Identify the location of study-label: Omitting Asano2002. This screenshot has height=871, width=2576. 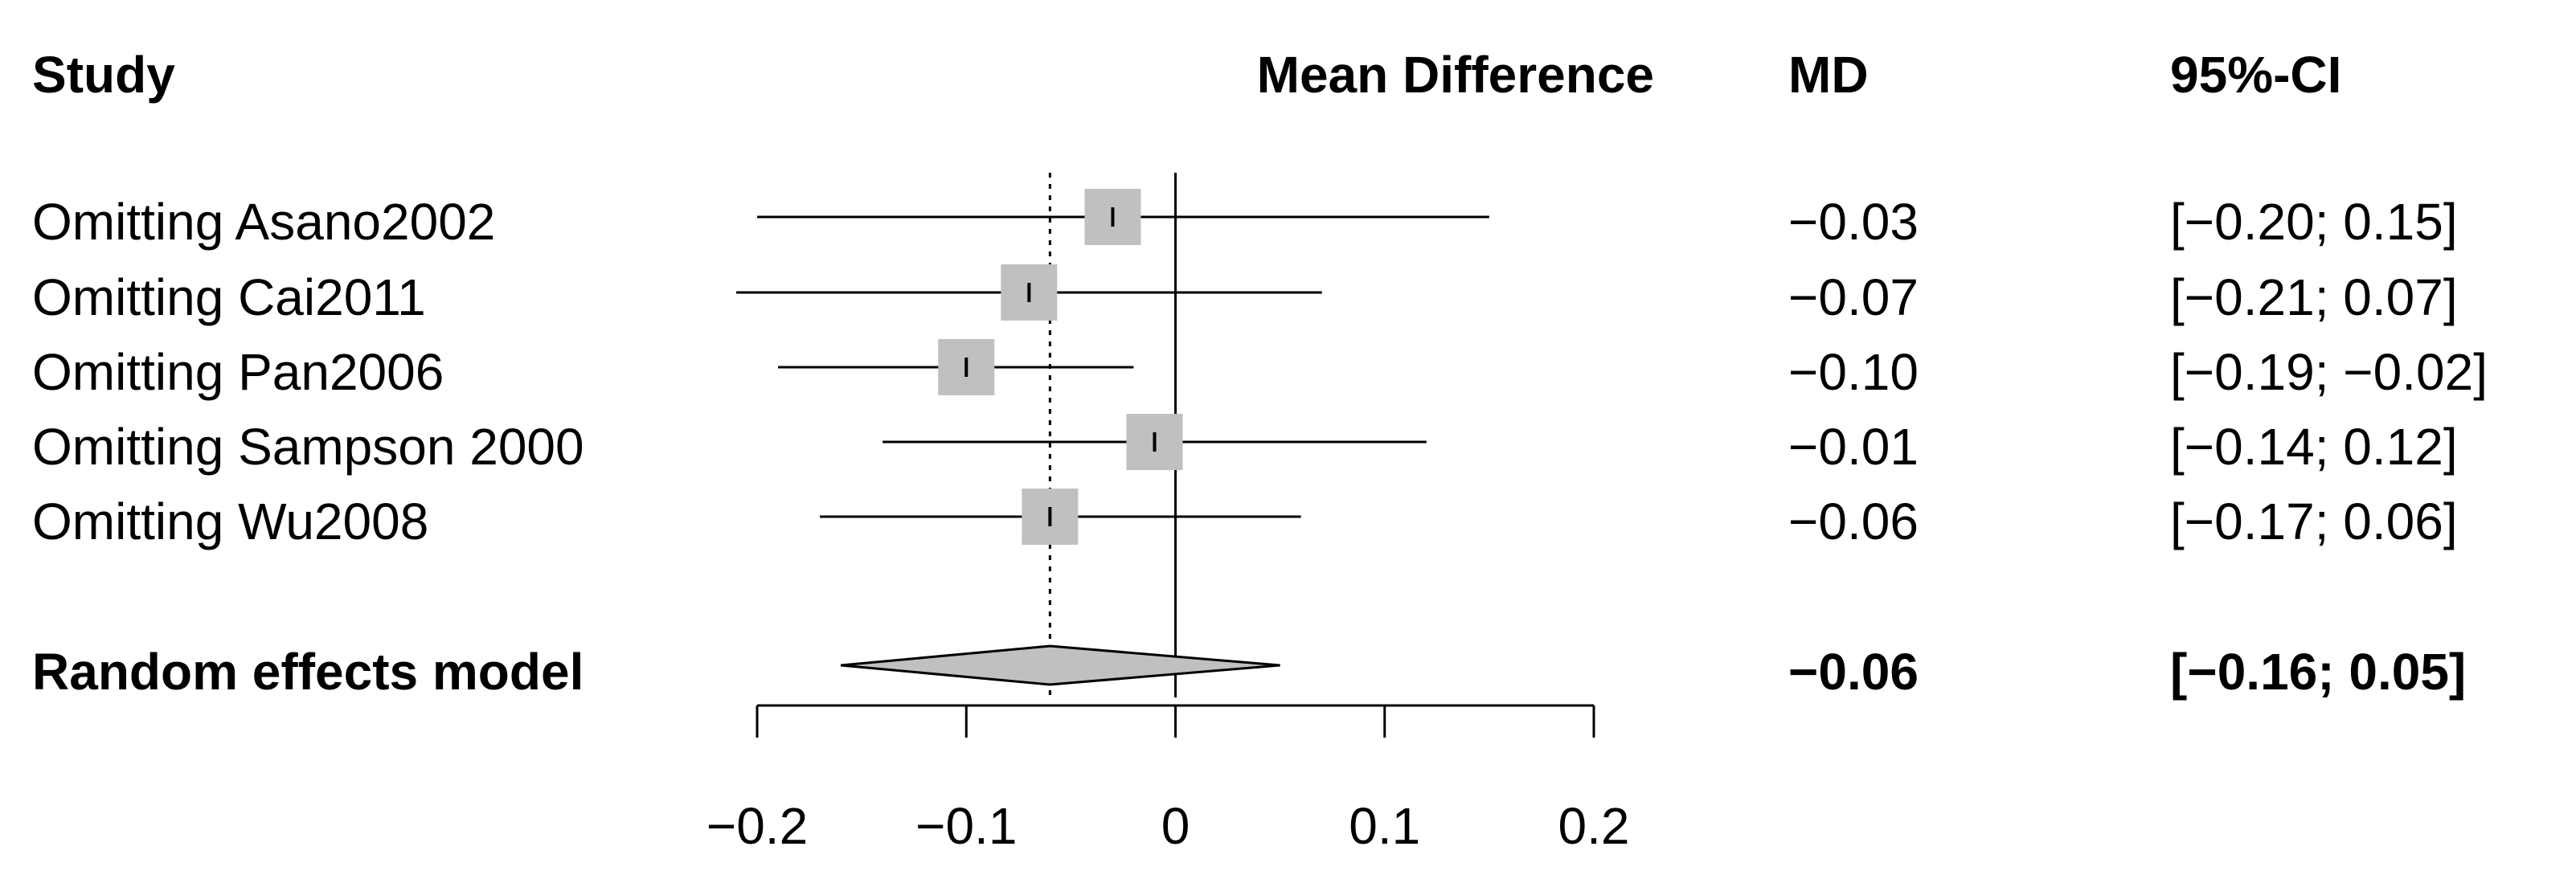
(263, 222).